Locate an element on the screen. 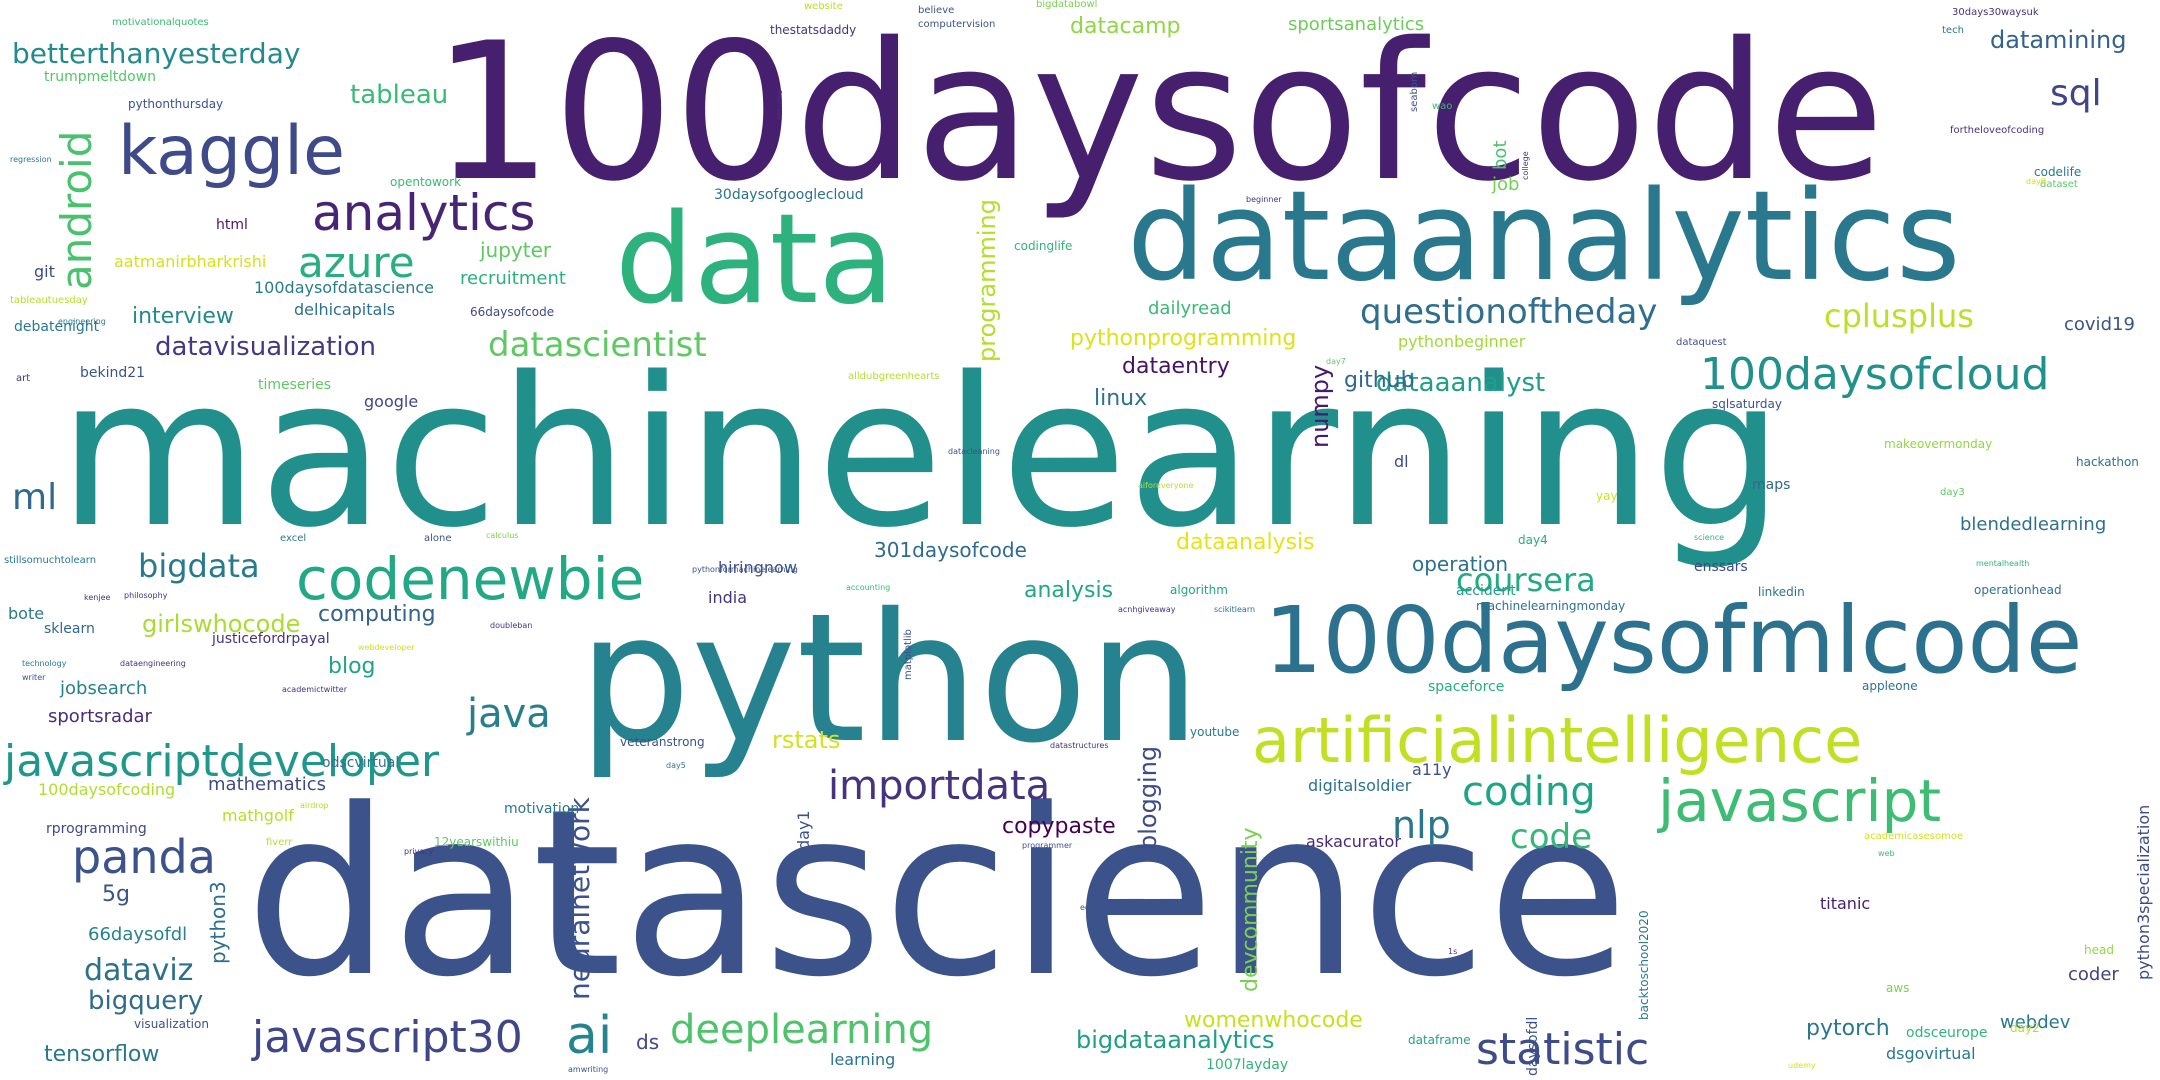  word: day7 is located at coordinates (1336, 361).